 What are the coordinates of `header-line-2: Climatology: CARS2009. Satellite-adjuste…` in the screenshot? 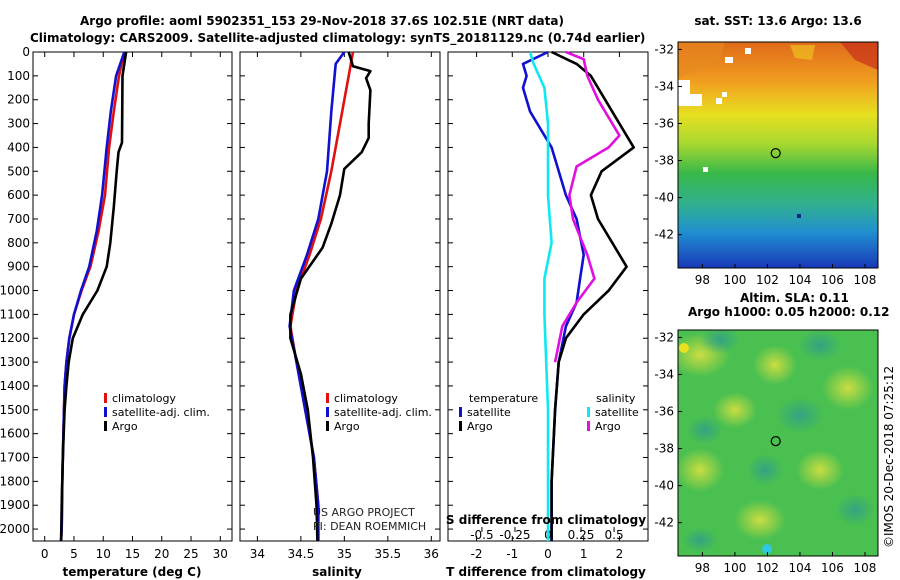 It's located at (337, 38).